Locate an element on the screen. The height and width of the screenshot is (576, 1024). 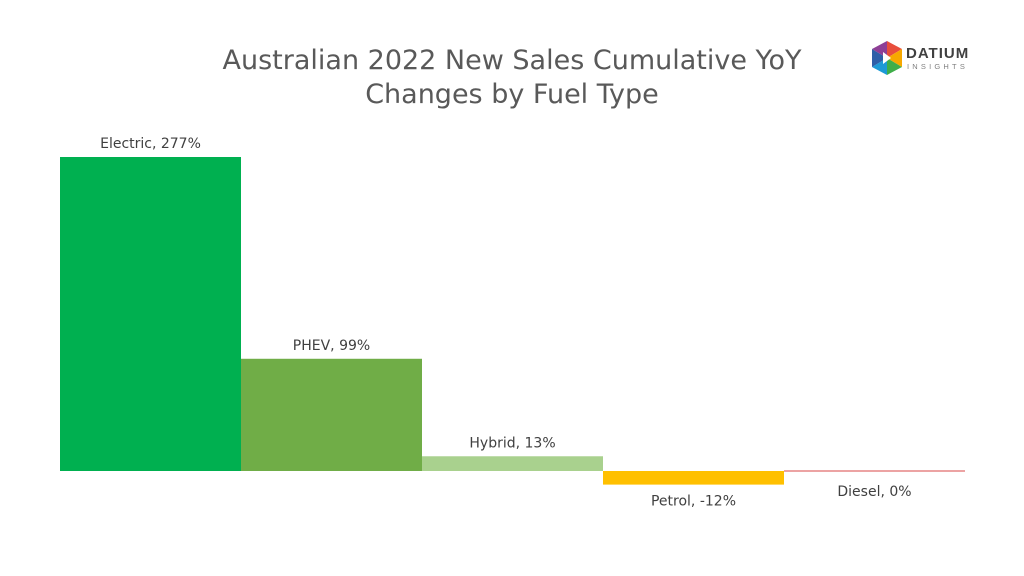
bar-hybrid is located at coordinates (512, 463).